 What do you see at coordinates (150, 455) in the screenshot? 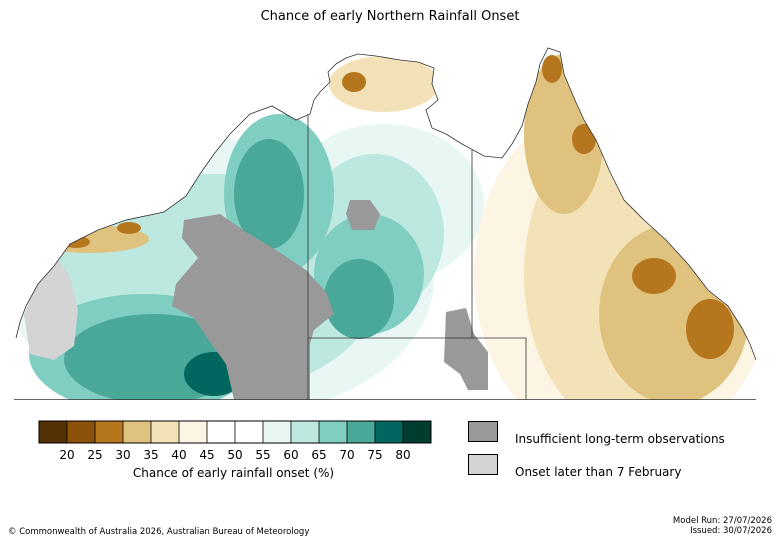
I see `colorbar-tick-label: 35` at bounding box center [150, 455].